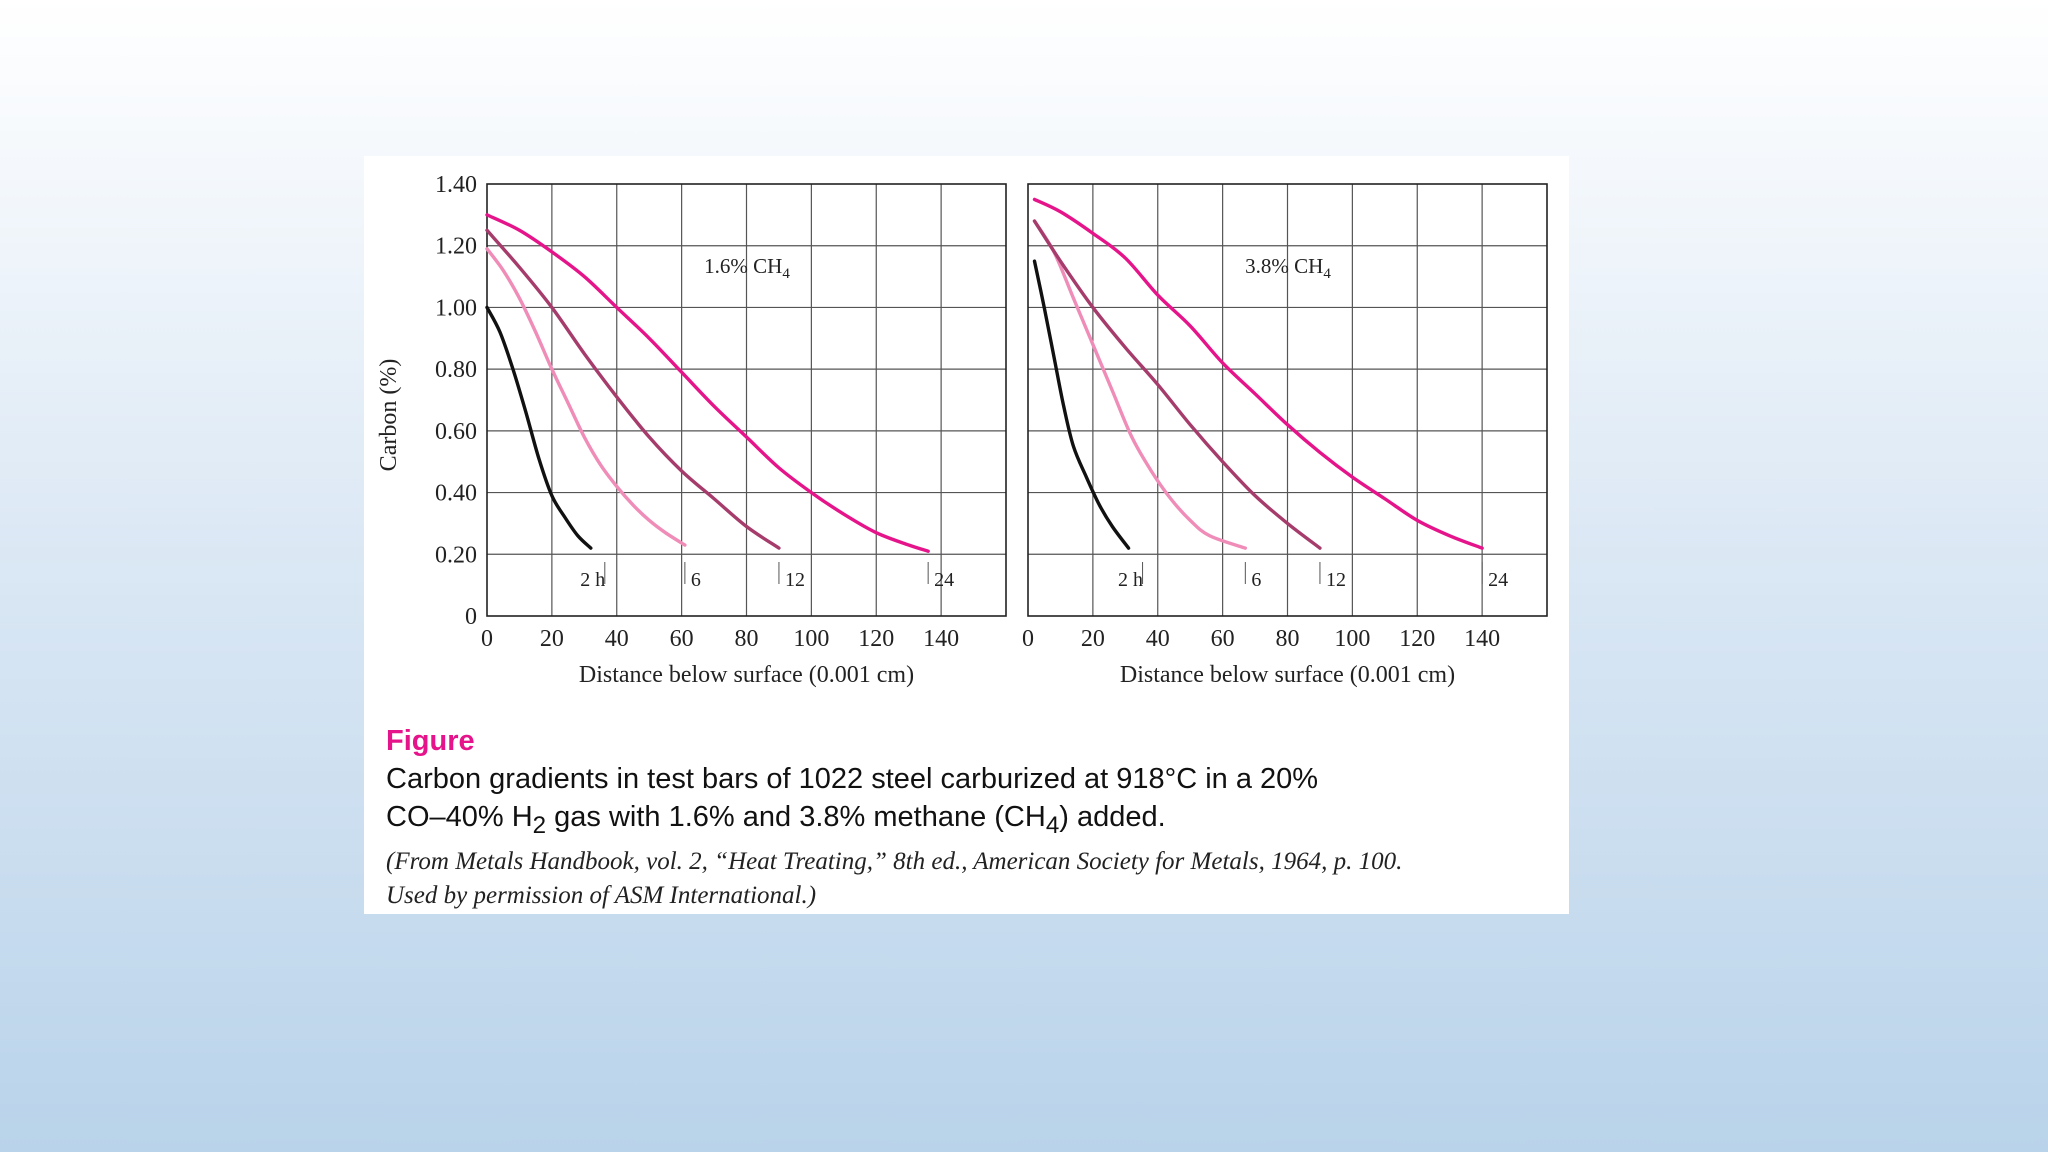  I want to click on y-tick-label: 1.20, so click(456, 247).